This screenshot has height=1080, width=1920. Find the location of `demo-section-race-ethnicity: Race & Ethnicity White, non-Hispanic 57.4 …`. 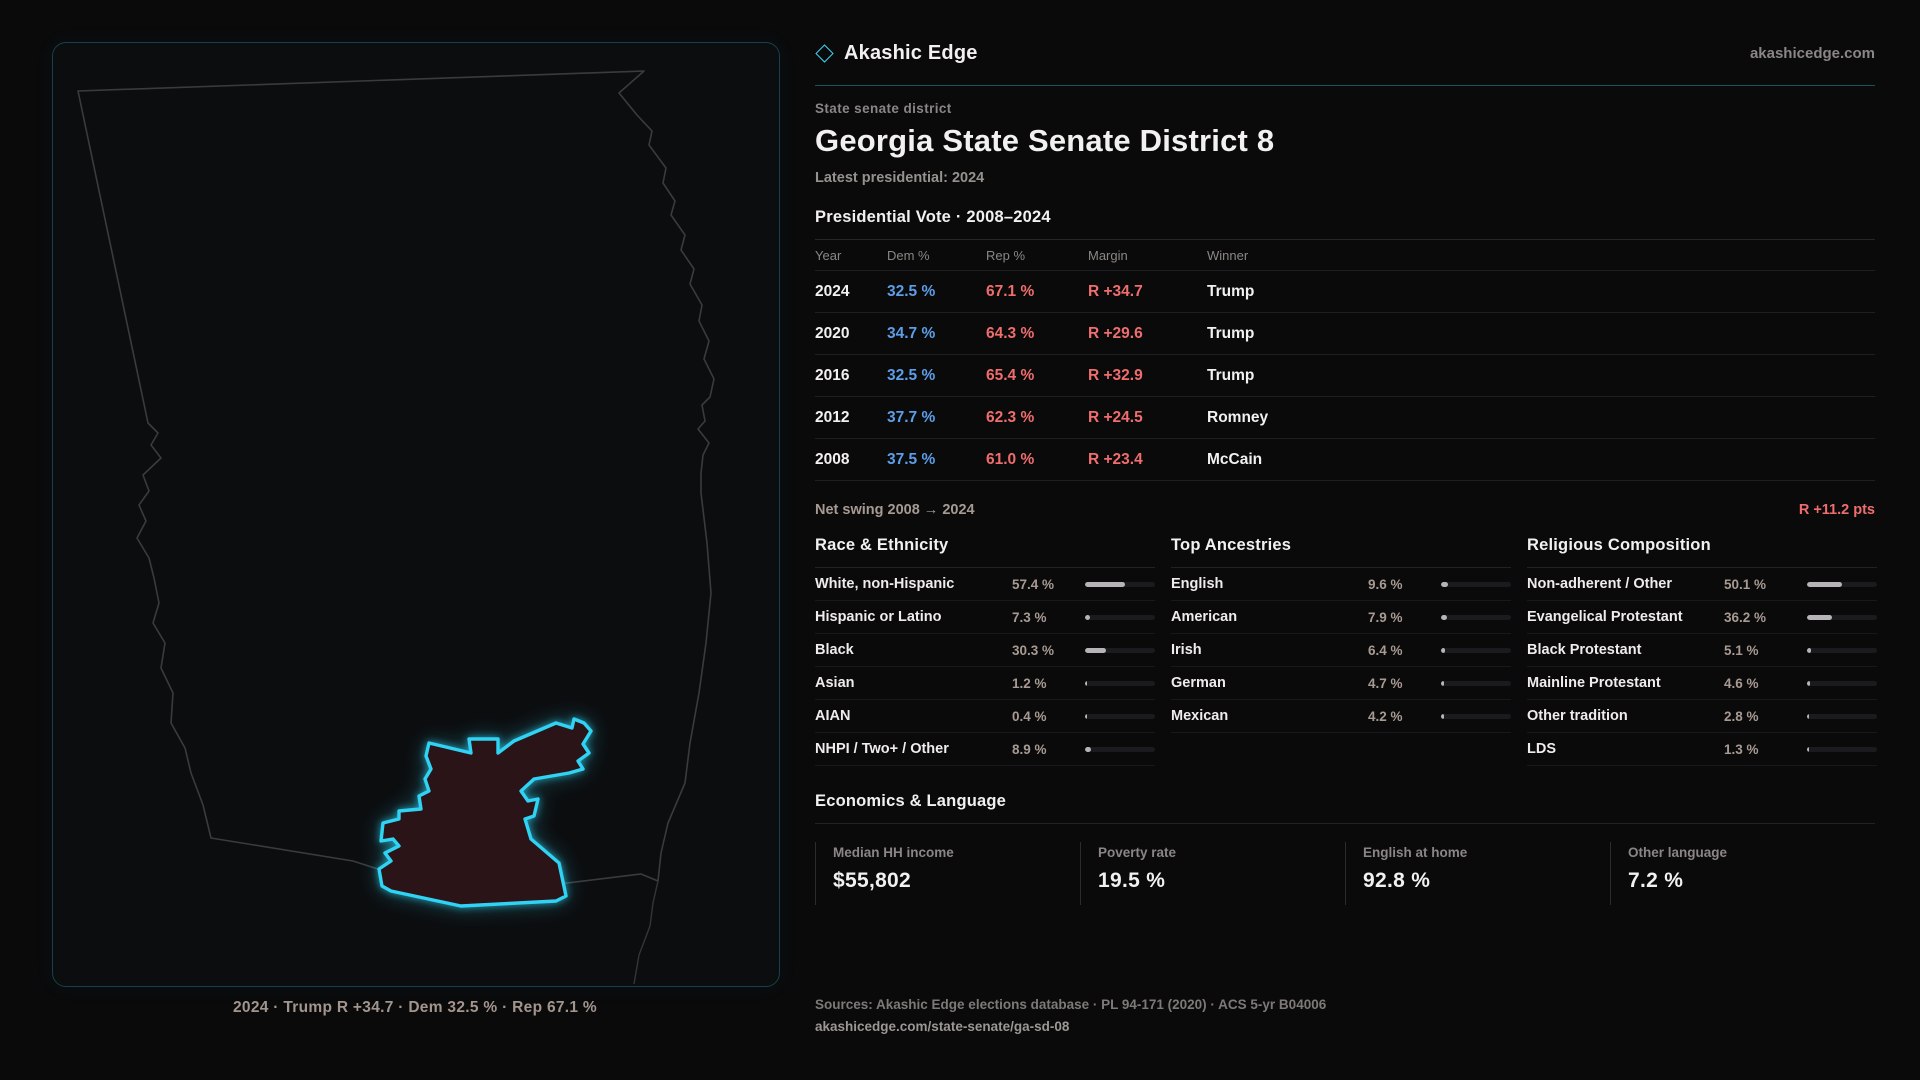

demo-section-race-ethnicity: Race & Ethnicity White, non-Hispanic 57.4 … is located at coordinates (985, 651).